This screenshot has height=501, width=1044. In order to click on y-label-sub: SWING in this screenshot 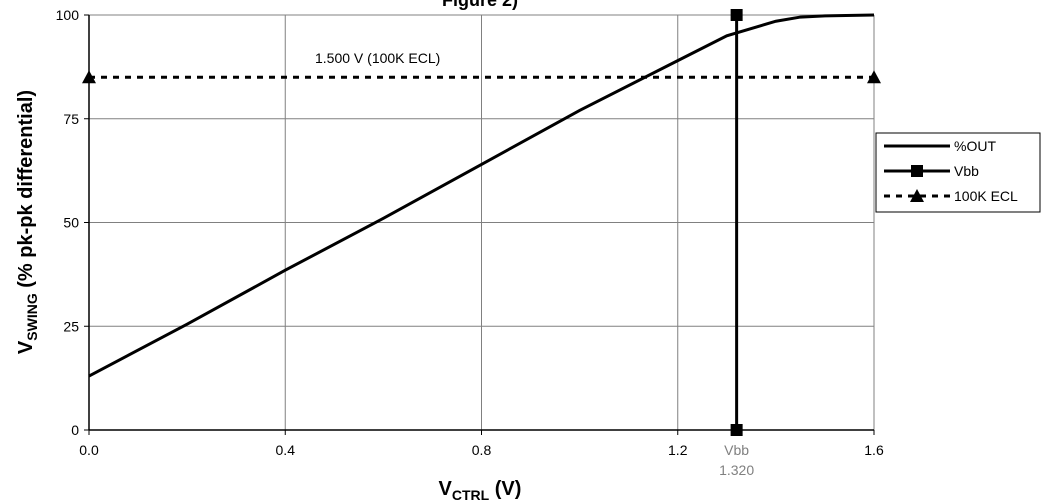, I will do `click(32, 317)`.